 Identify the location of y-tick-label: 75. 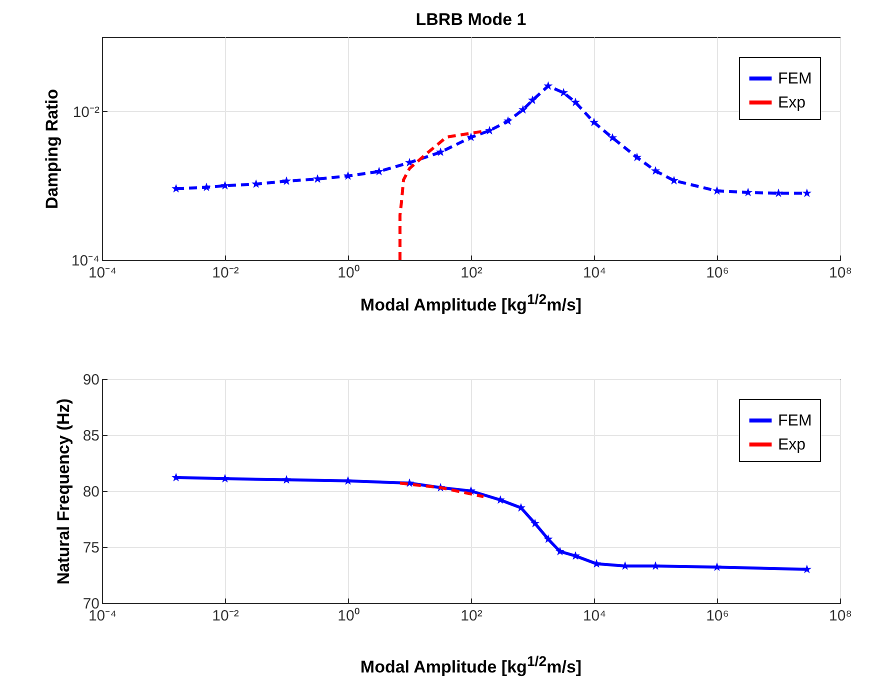
(91, 548).